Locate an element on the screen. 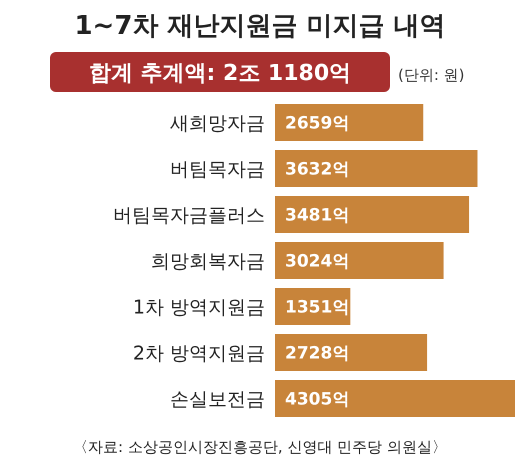  y-tick-label: 2차 방역지원금 is located at coordinates (198, 353).